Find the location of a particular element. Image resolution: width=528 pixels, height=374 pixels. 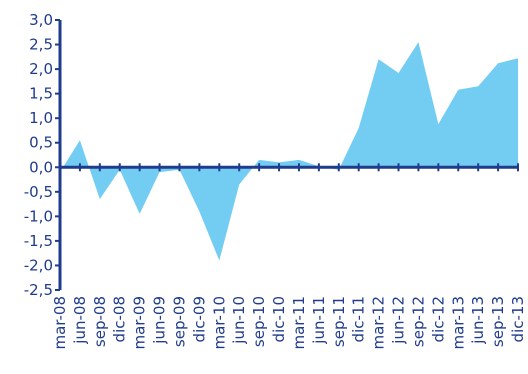

x-tick-label: jun-13 is located at coordinates (478, 320).